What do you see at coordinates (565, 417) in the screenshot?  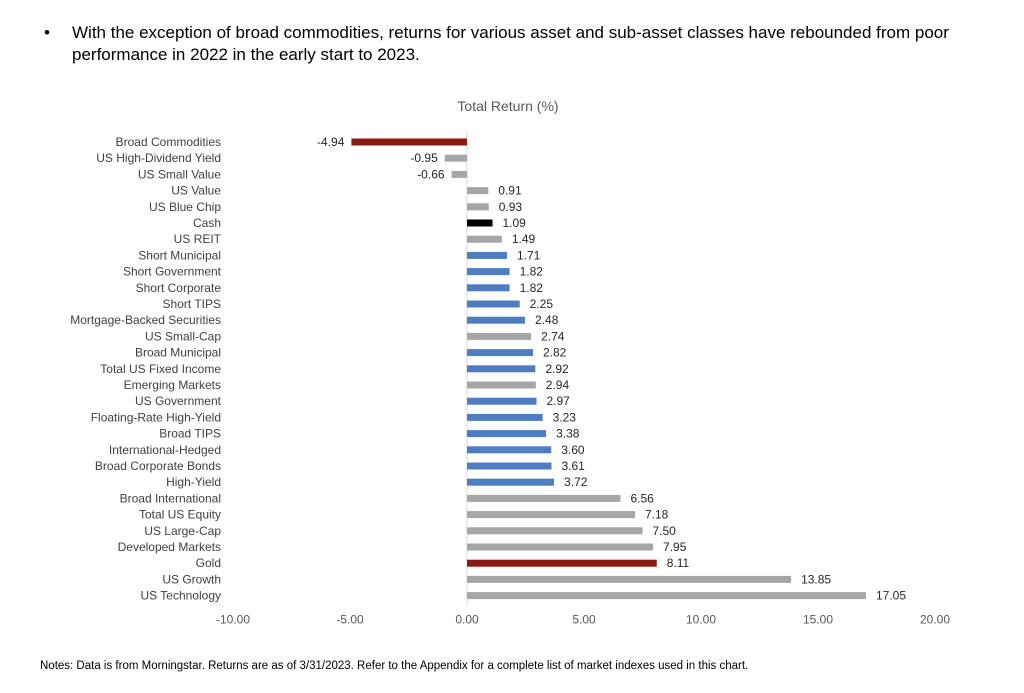 I see `data-label: 3.23` at bounding box center [565, 417].